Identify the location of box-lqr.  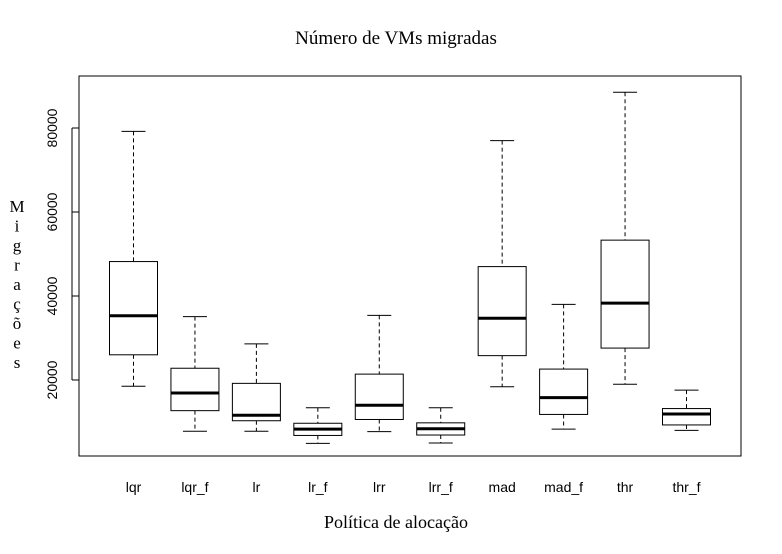
(133, 258).